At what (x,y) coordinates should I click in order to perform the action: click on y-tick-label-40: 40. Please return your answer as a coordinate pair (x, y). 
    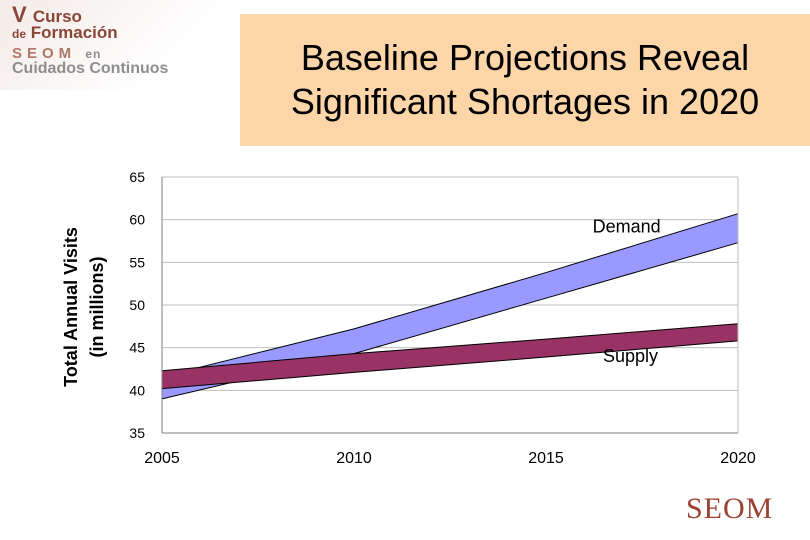
    Looking at the image, I should click on (137, 390).